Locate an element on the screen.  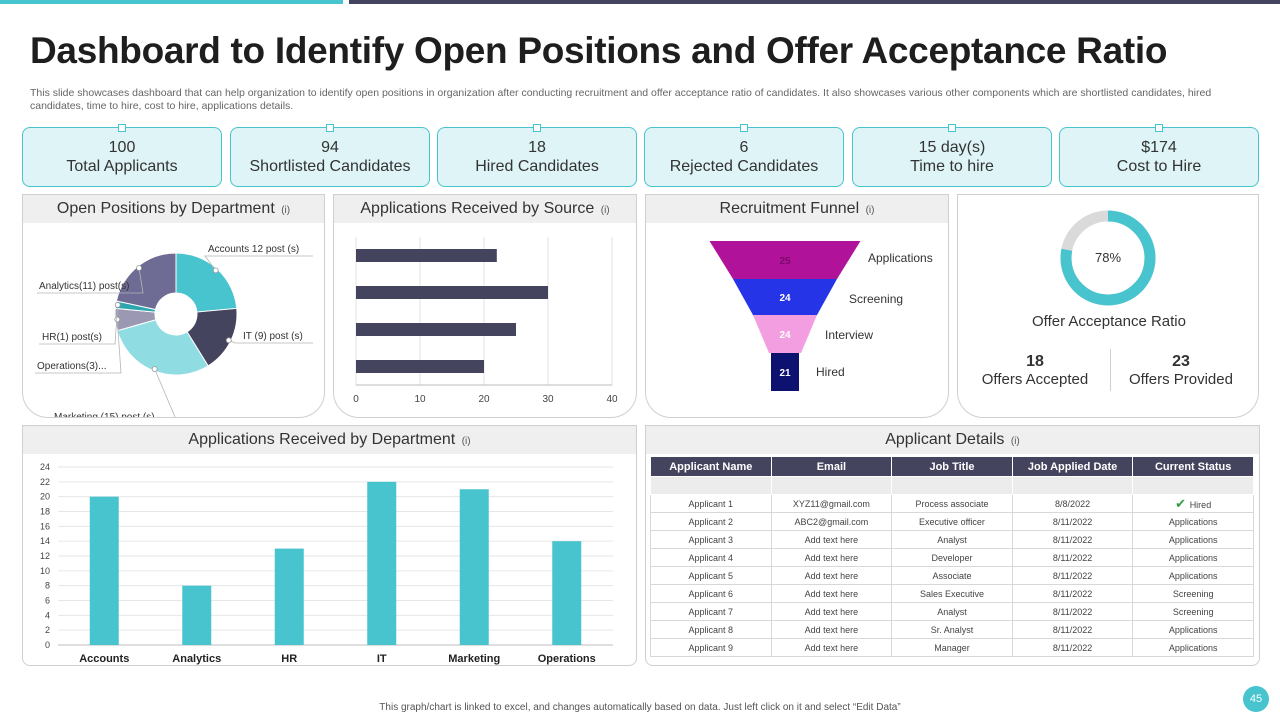
pie-label-analytics: Analytics(11) post(s) is located at coordinates (84, 286).